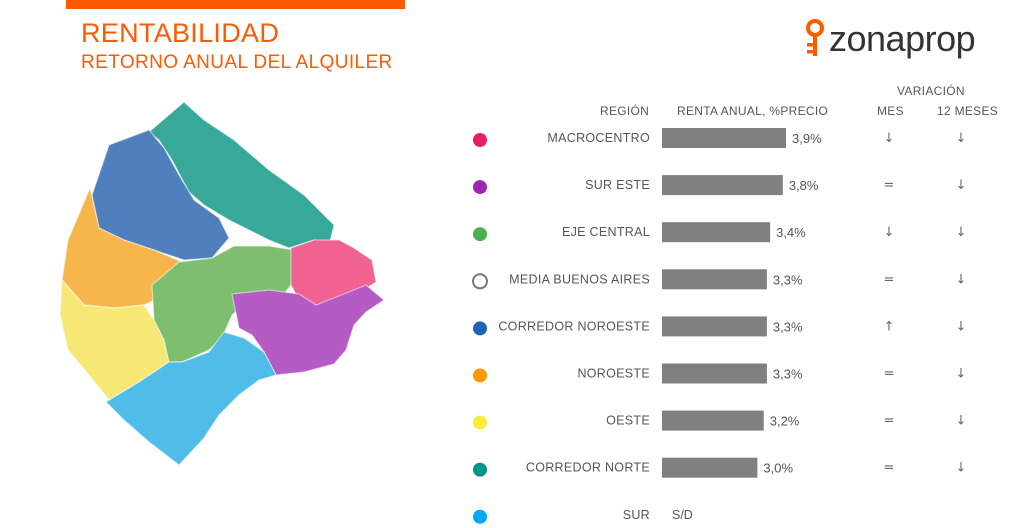 The image size is (1029, 528). I want to click on page-subtitle: RETORNO ANUAL DEL ALQUILER, so click(237, 62).